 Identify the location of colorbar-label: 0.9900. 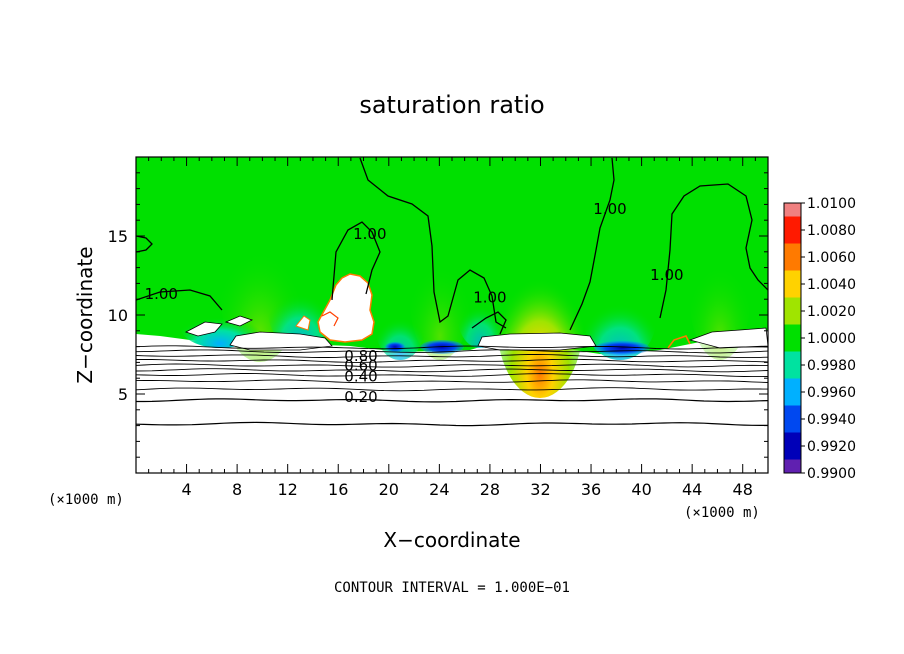
(831, 474).